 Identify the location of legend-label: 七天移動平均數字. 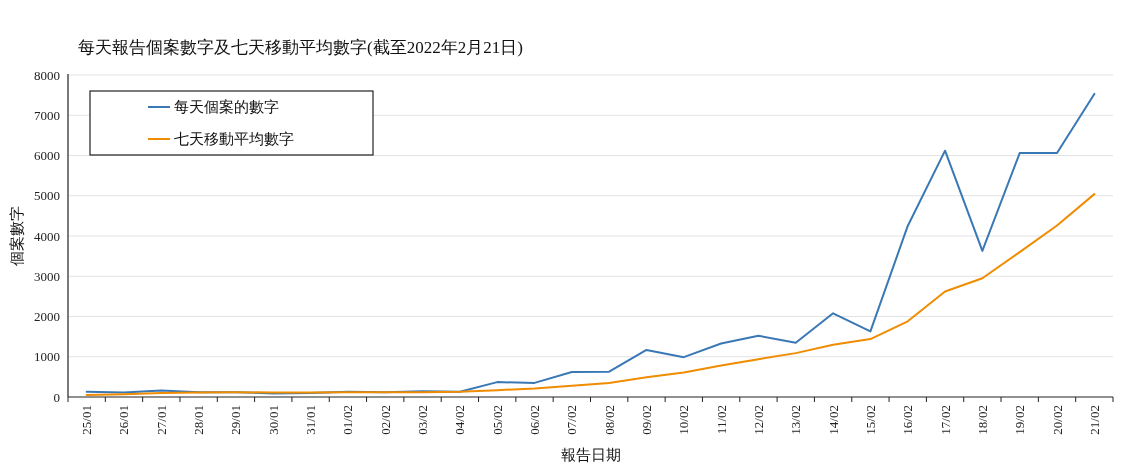
(234, 139).